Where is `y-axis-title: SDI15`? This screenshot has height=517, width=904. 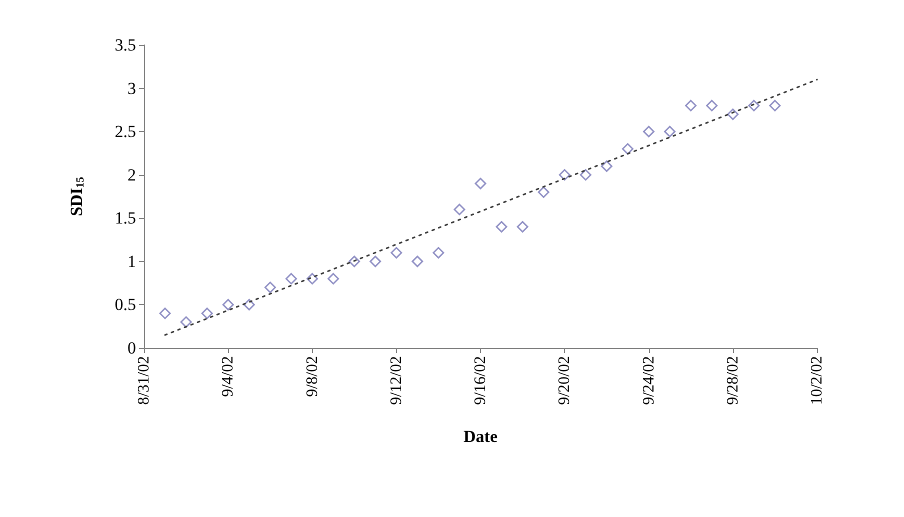 y-axis-title: SDI15 is located at coordinates (76, 196).